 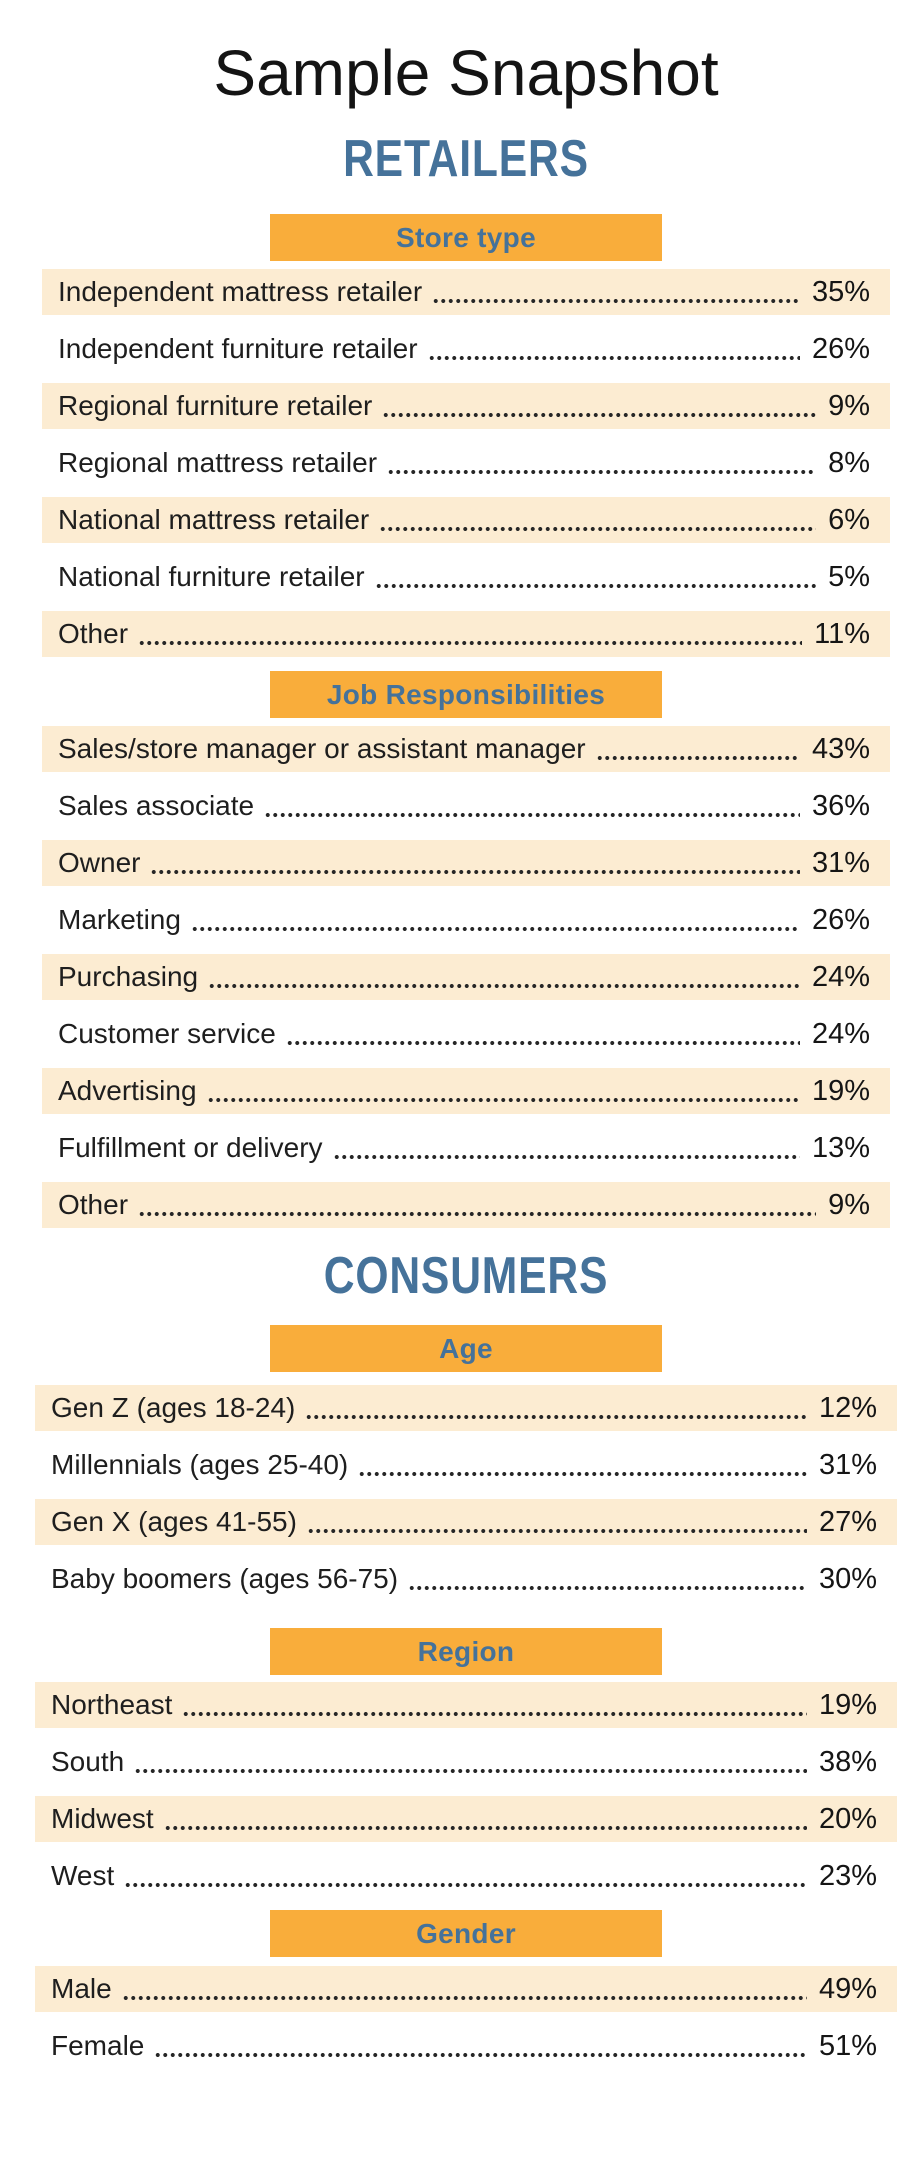 I want to click on stat-label: National mattress retailer, so click(x=214, y=520).